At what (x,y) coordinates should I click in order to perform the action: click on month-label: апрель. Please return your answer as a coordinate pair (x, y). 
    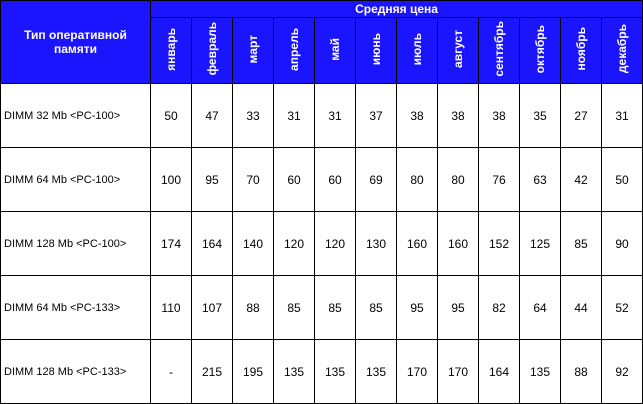
    Looking at the image, I should click on (294, 49).